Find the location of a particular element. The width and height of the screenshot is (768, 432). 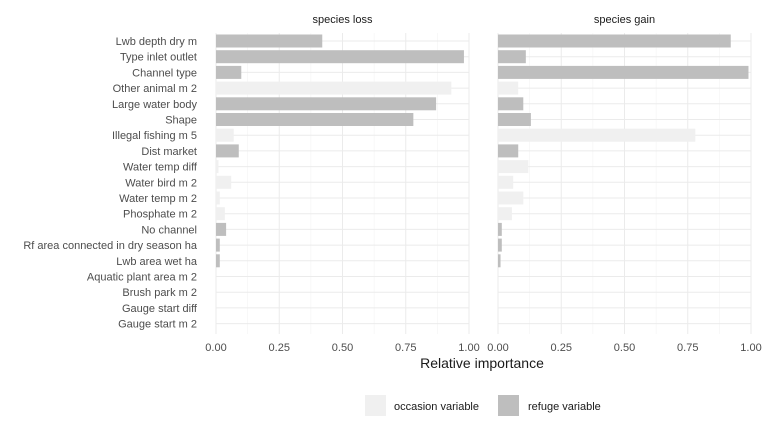

legend-swatch-refuge is located at coordinates (508, 405).